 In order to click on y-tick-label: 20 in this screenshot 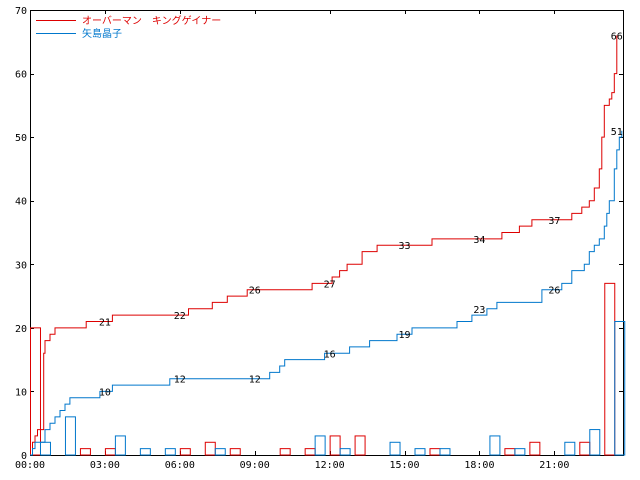, I will do `click(21, 329)`.